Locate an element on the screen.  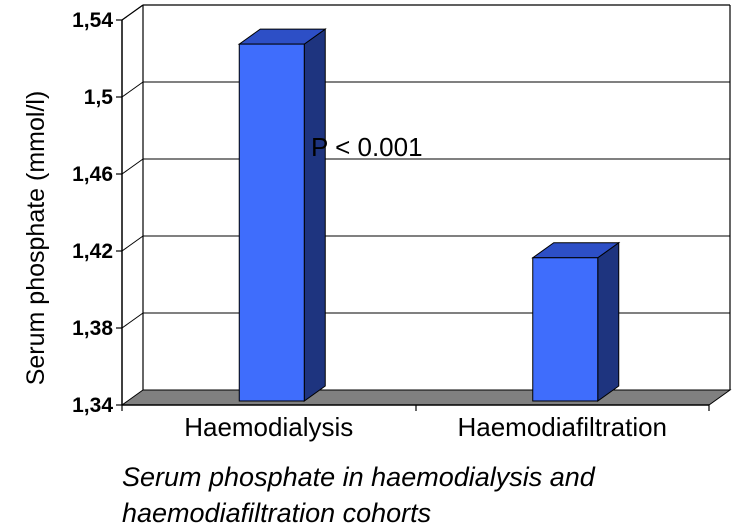
bar-haemodialysis is located at coordinates (282, 215).